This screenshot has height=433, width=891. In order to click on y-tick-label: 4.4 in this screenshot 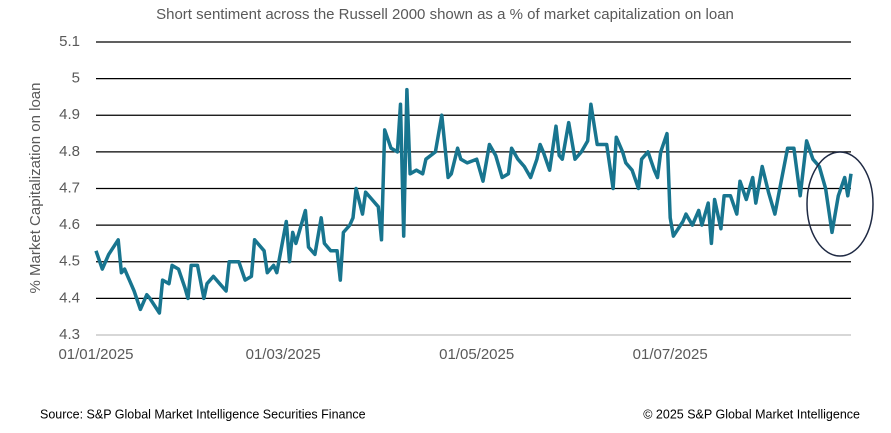, I will do `click(69, 297)`.